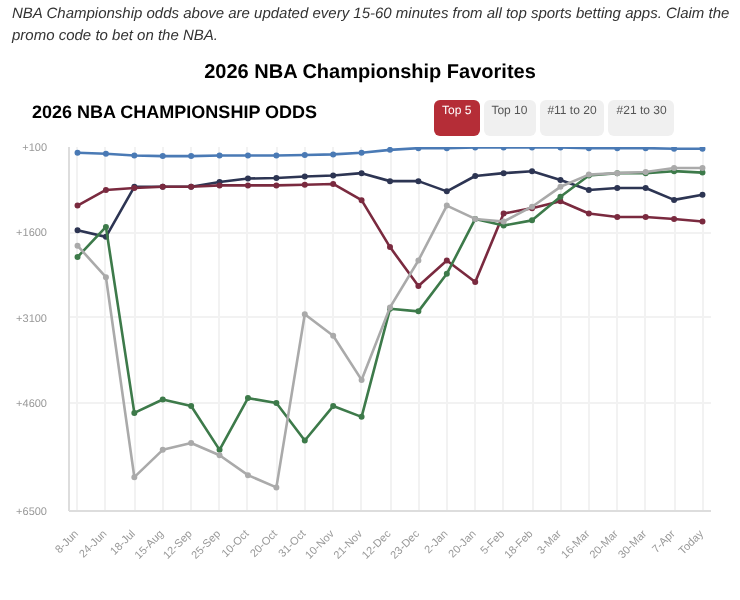 This screenshot has height=600, width=740. I want to click on chart-title: 2026 NBA Championship Favorites, so click(370, 74).